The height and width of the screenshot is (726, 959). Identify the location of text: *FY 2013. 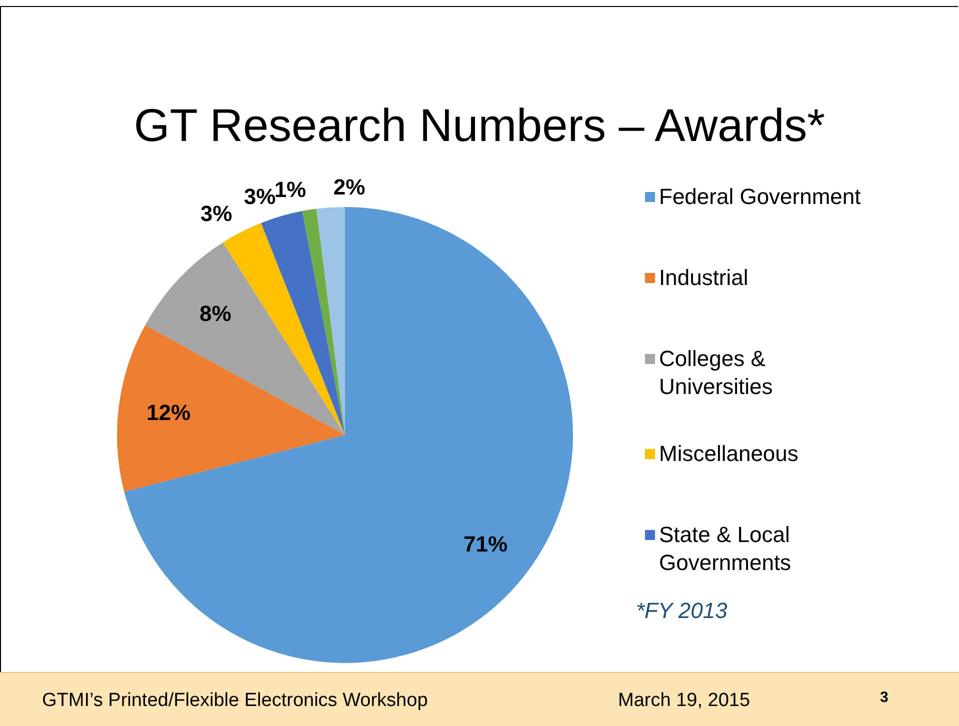
(682, 611).